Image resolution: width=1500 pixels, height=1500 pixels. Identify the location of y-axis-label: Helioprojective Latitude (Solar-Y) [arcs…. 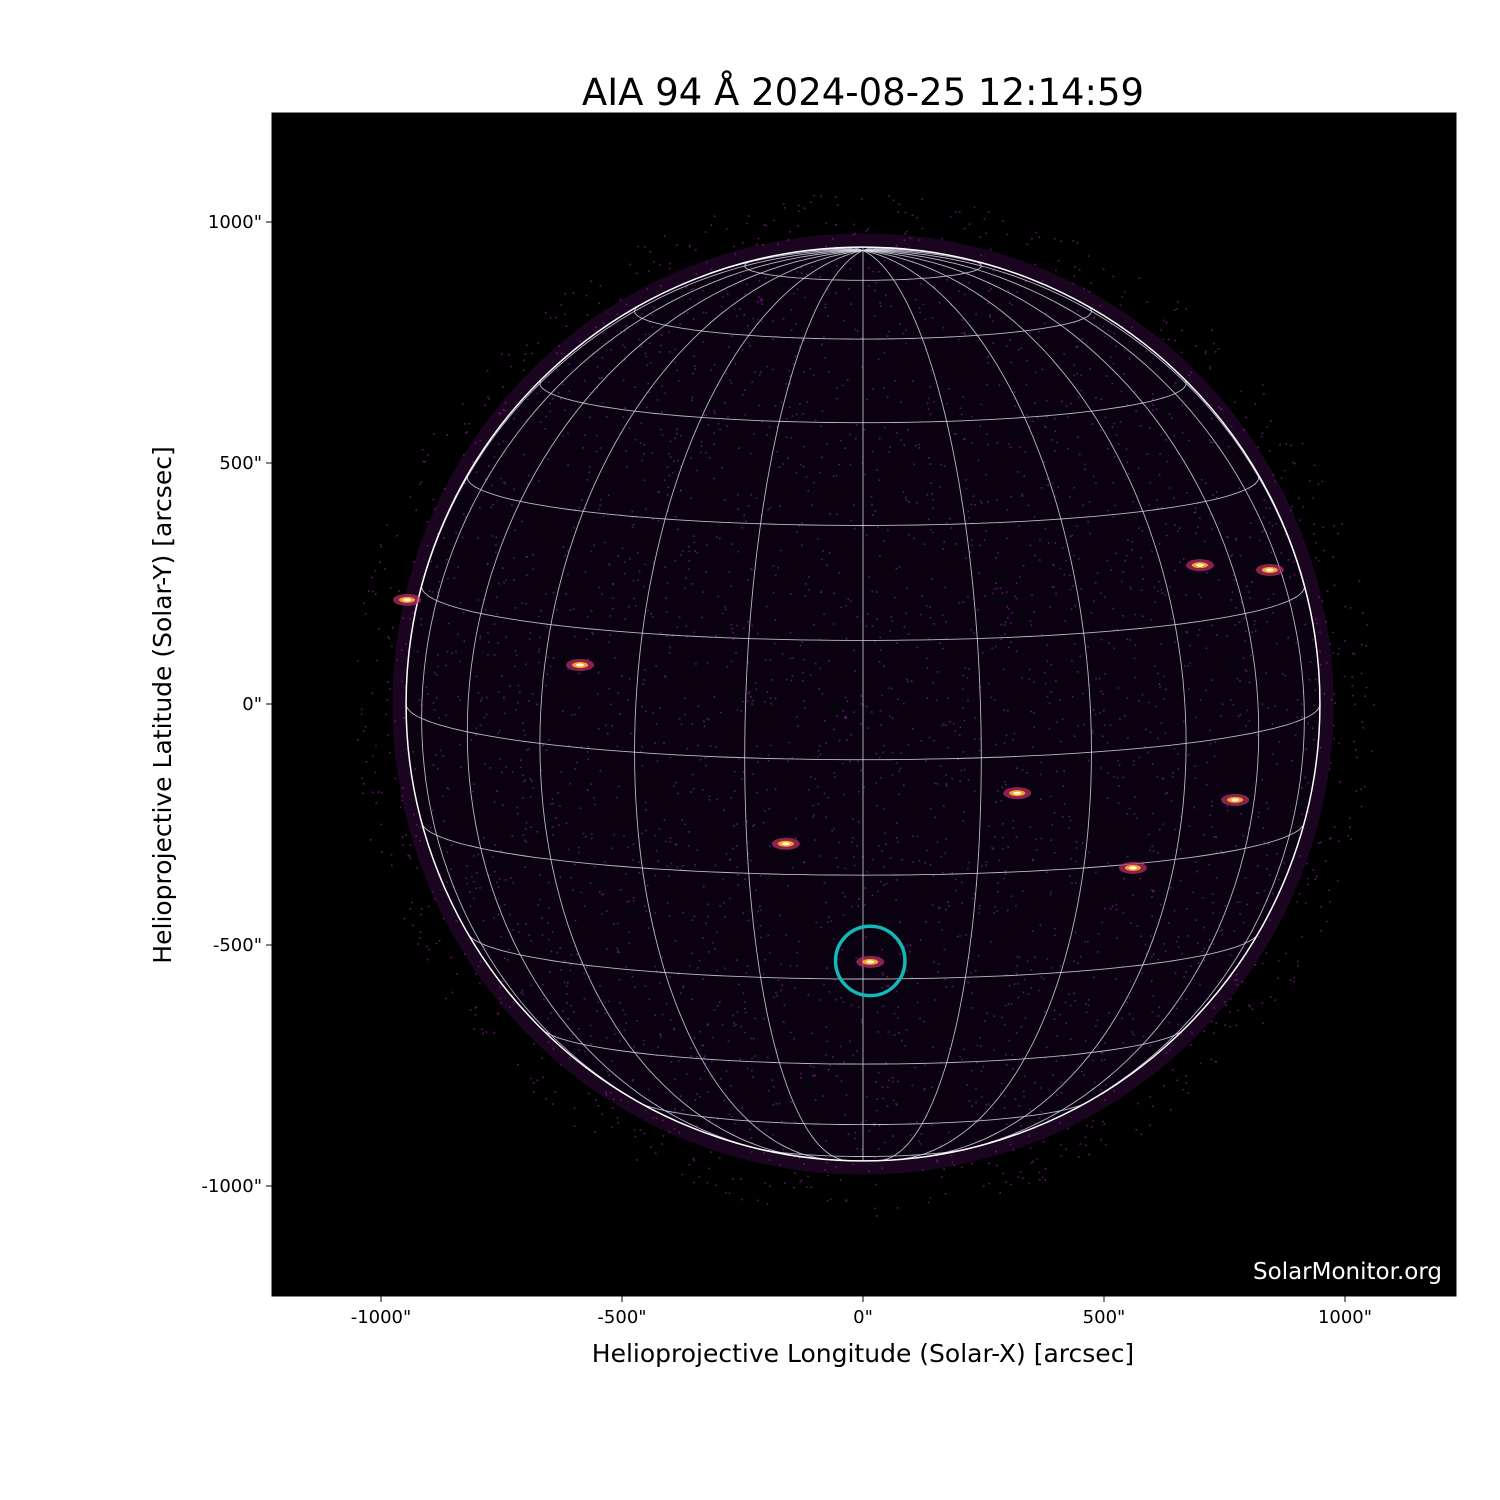
(162, 704).